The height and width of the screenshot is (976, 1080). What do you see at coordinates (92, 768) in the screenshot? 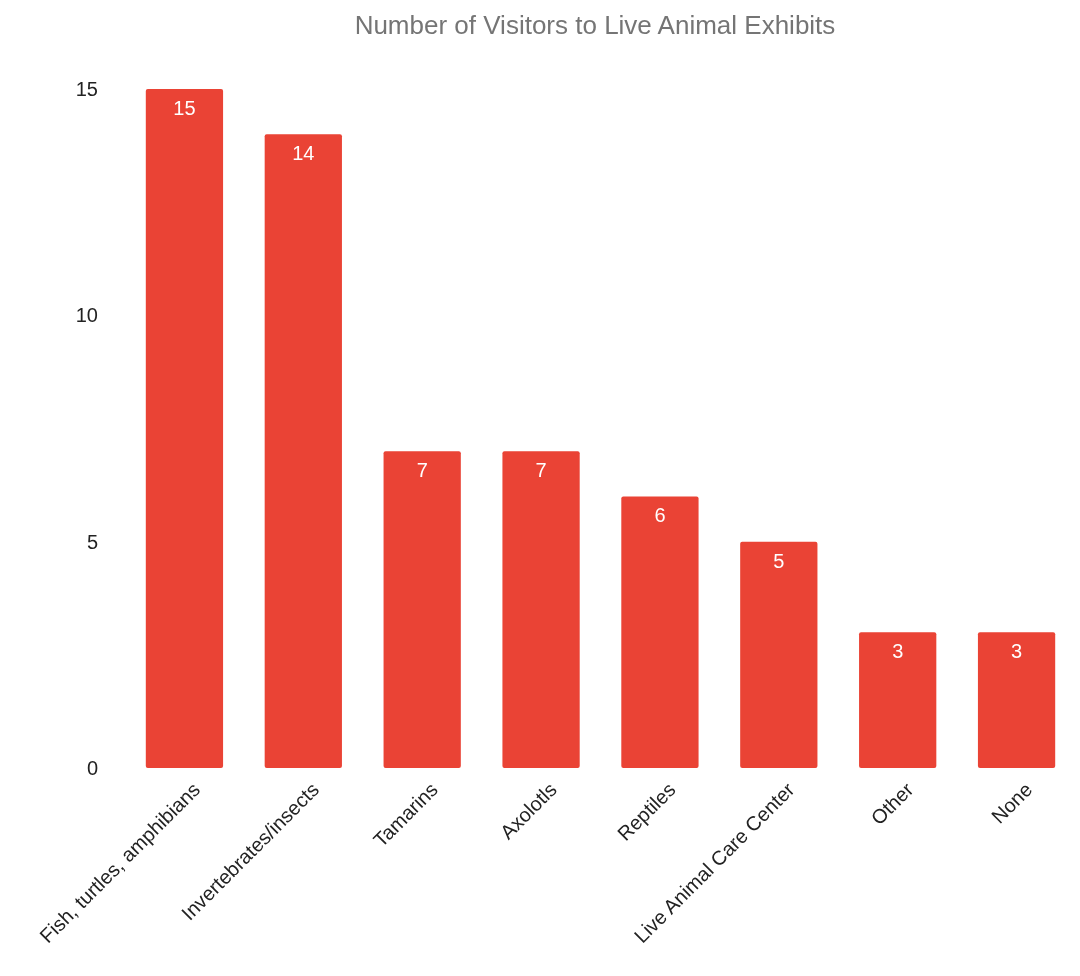
I see `y-tick-label: 0` at bounding box center [92, 768].